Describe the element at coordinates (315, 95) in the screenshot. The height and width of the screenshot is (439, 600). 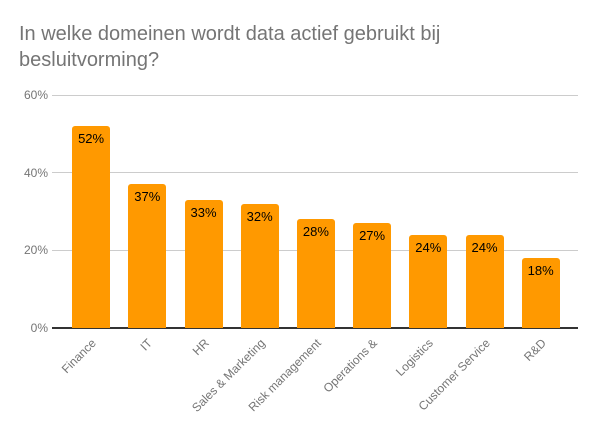
I see `gridline-60pct` at that location.